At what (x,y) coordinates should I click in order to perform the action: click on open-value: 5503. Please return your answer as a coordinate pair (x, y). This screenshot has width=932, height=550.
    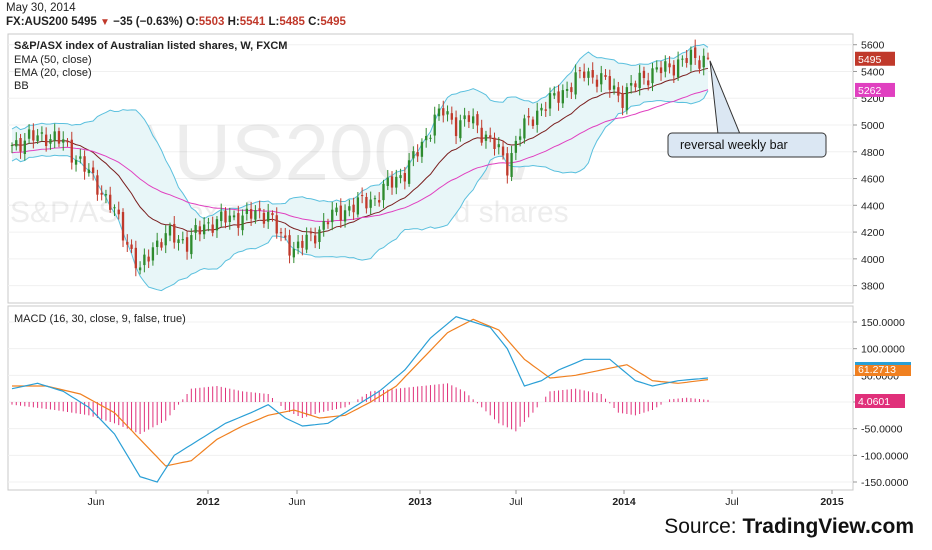
    Looking at the image, I should click on (211, 22).